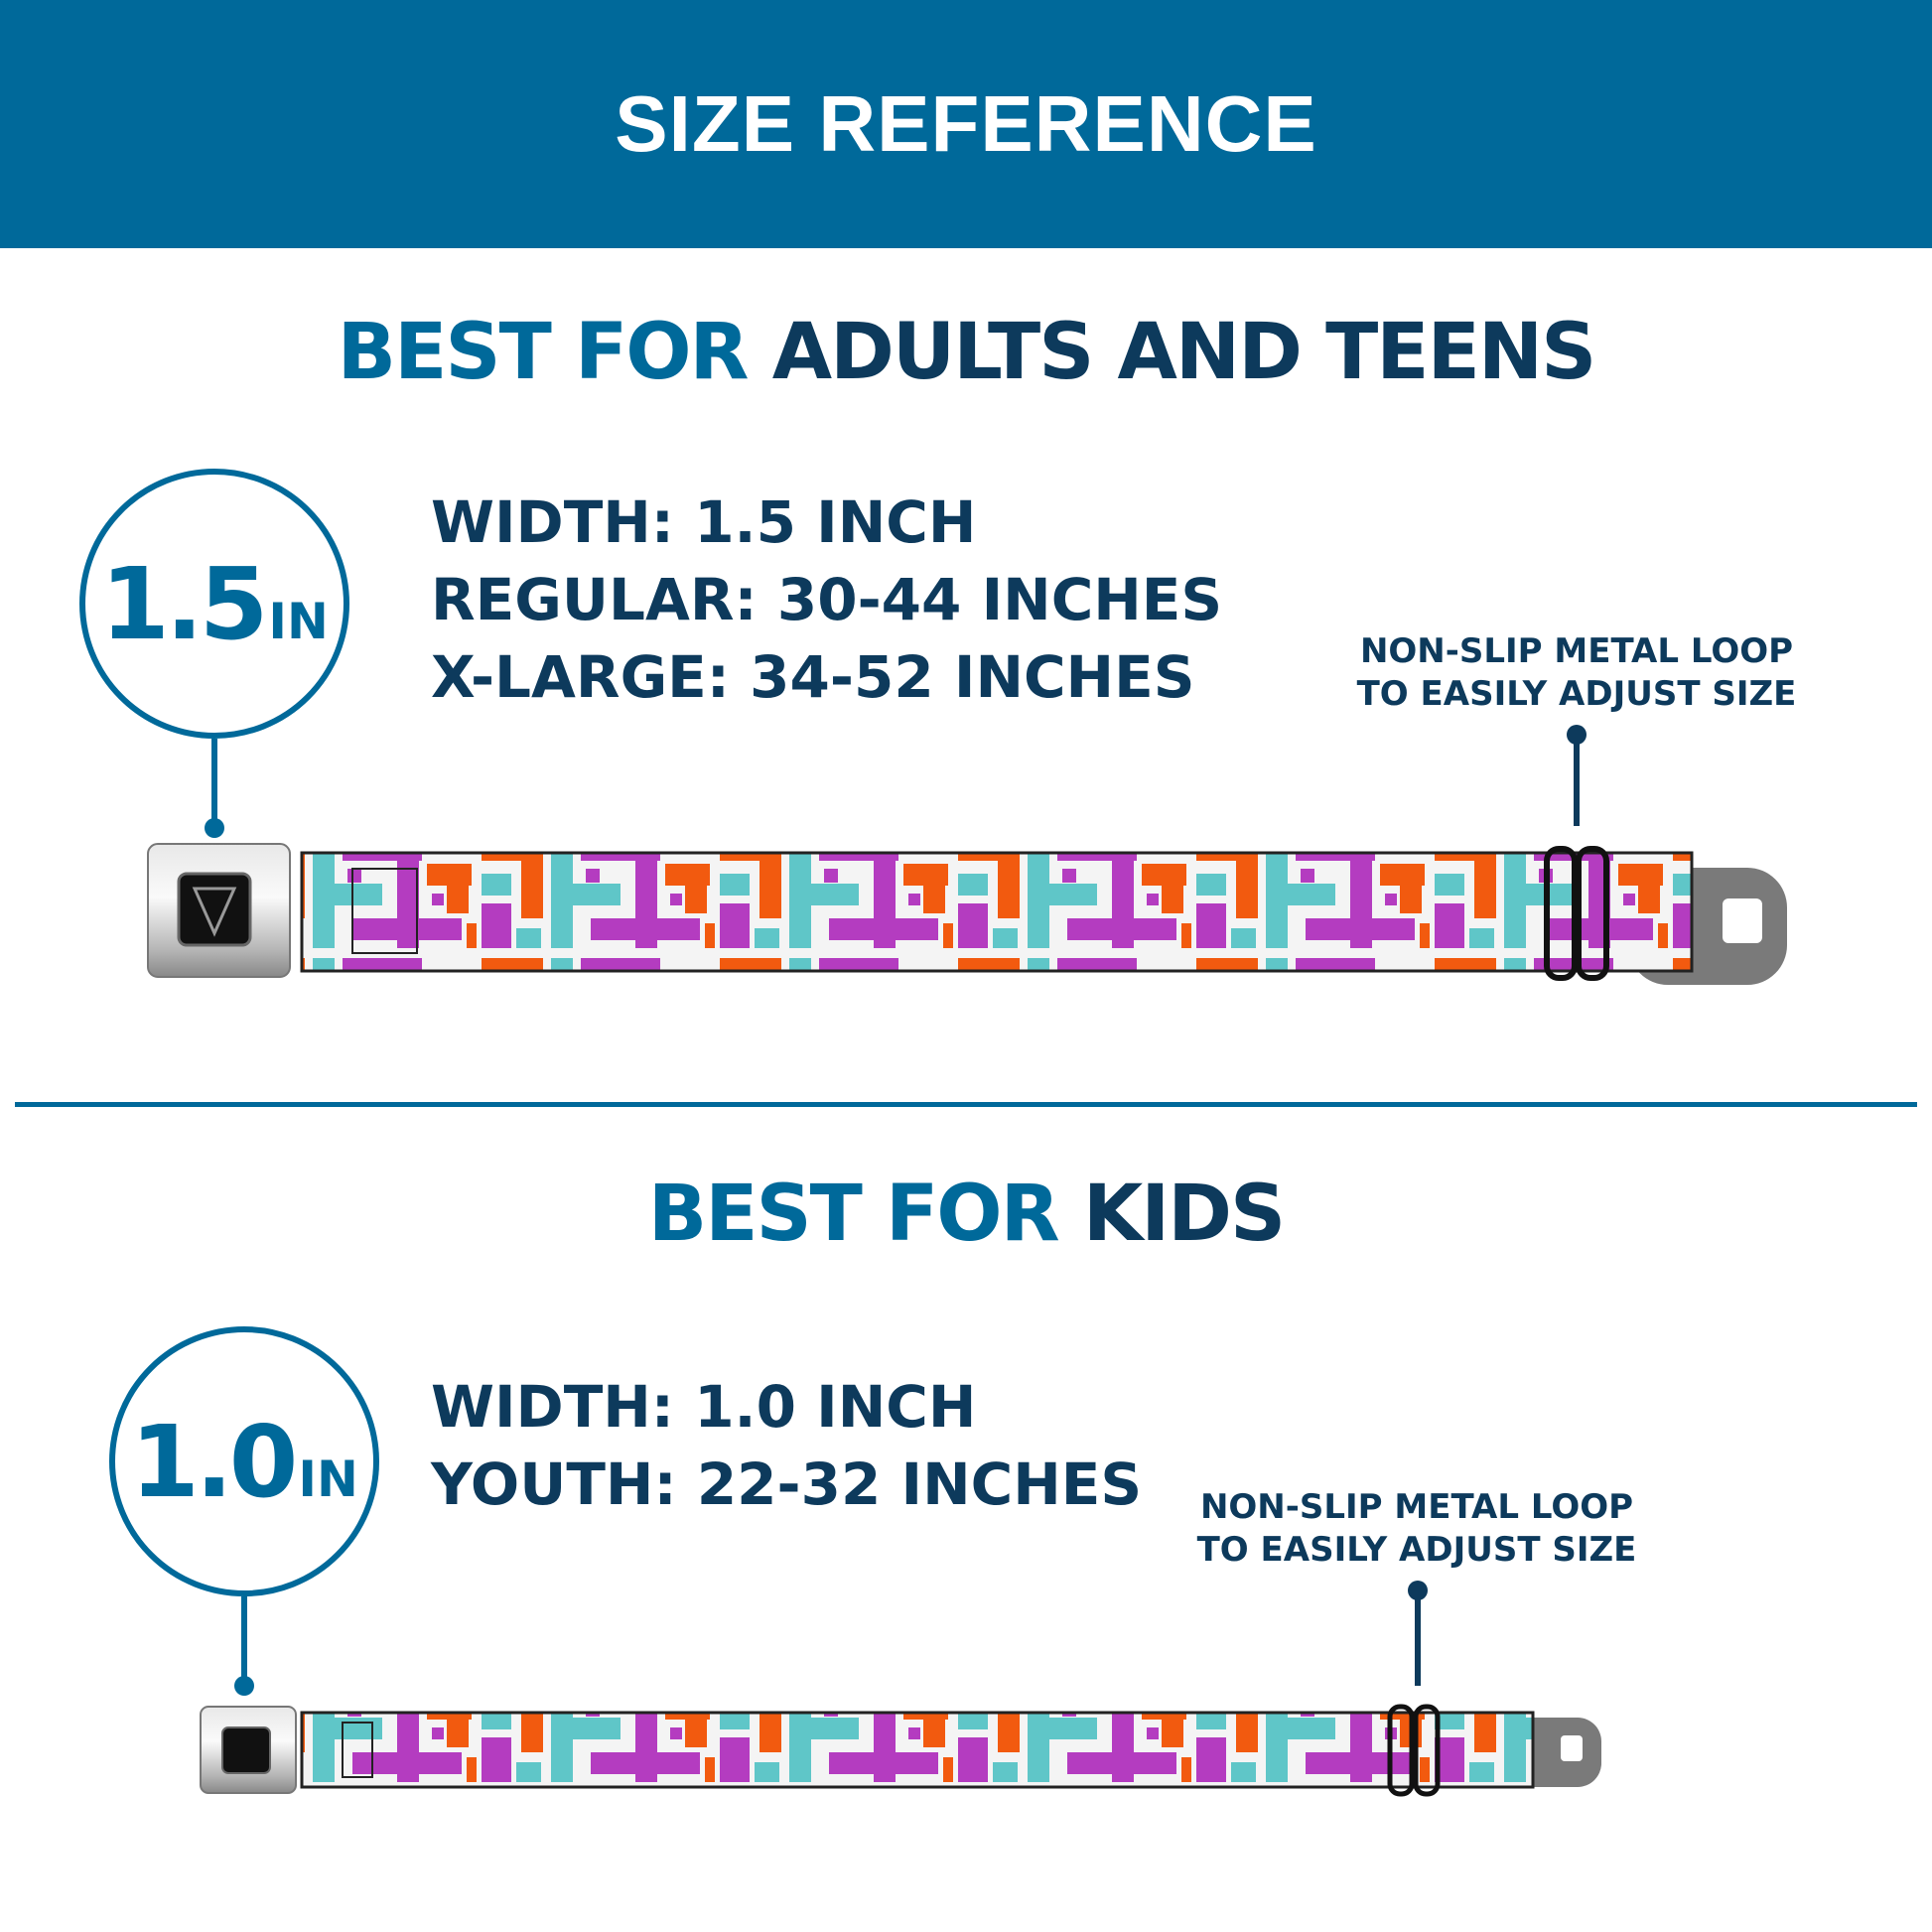 The image size is (1932, 1932). I want to click on page-title: SIZE REFERENCE, so click(966, 124).